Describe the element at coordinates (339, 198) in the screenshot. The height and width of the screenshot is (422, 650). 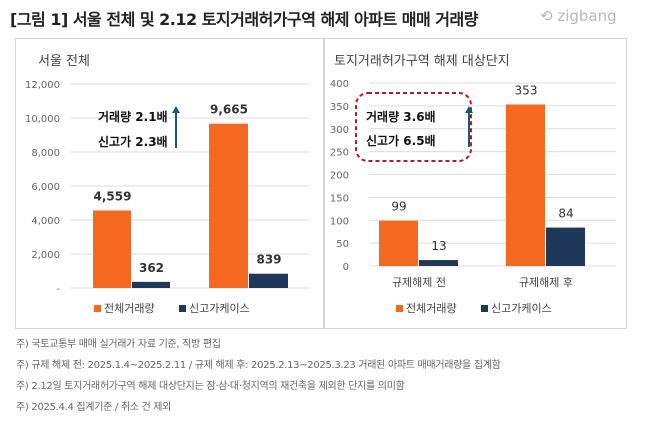
I see `y-tick-label: 150` at that location.